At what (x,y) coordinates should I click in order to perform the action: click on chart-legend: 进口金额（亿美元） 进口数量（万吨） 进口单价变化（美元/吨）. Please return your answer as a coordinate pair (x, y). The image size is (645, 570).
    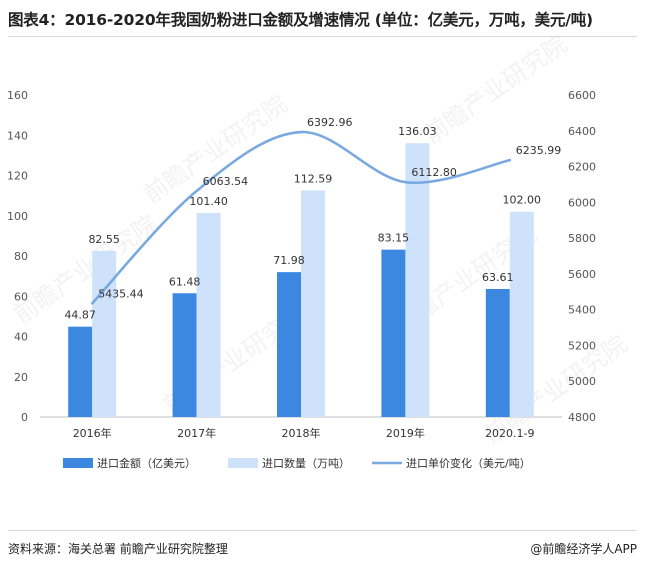
    Looking at the image, I should click on (297, 463).